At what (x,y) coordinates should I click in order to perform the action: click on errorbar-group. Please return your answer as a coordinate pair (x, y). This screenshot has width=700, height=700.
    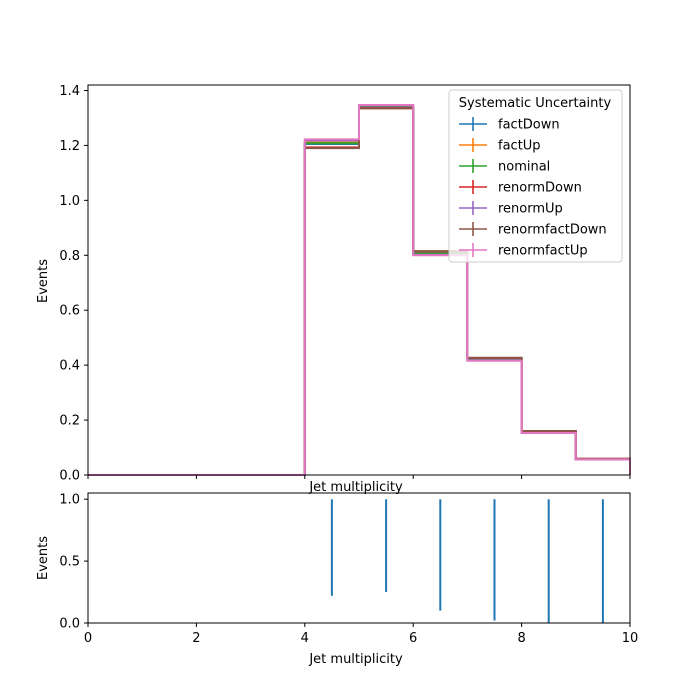
    Looking at the image, I should click on (467, 561).